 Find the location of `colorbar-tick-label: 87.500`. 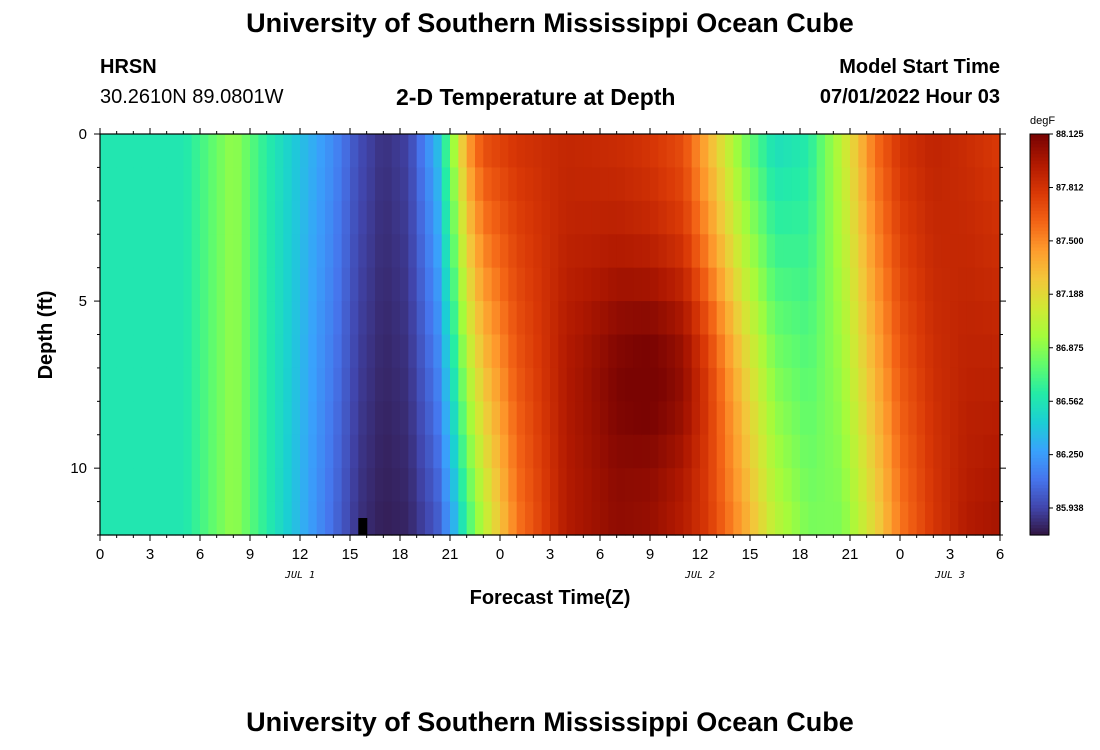

colorbar-tick-label: 87.500 is located at coordinates (1070, 241).